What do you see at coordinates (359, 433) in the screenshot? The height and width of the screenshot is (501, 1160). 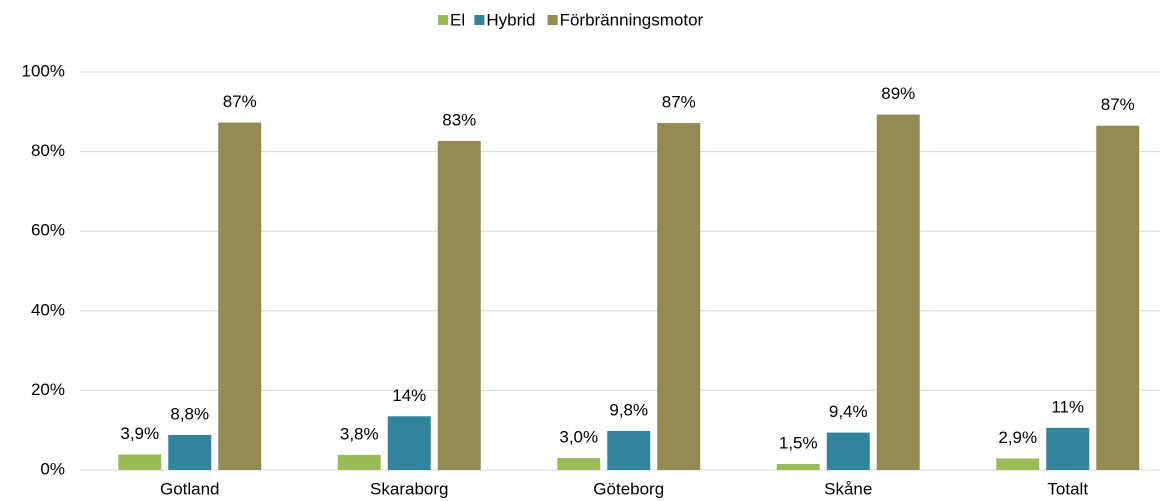 I see `value-label: 3,8%` at bounding box center [359, 433].